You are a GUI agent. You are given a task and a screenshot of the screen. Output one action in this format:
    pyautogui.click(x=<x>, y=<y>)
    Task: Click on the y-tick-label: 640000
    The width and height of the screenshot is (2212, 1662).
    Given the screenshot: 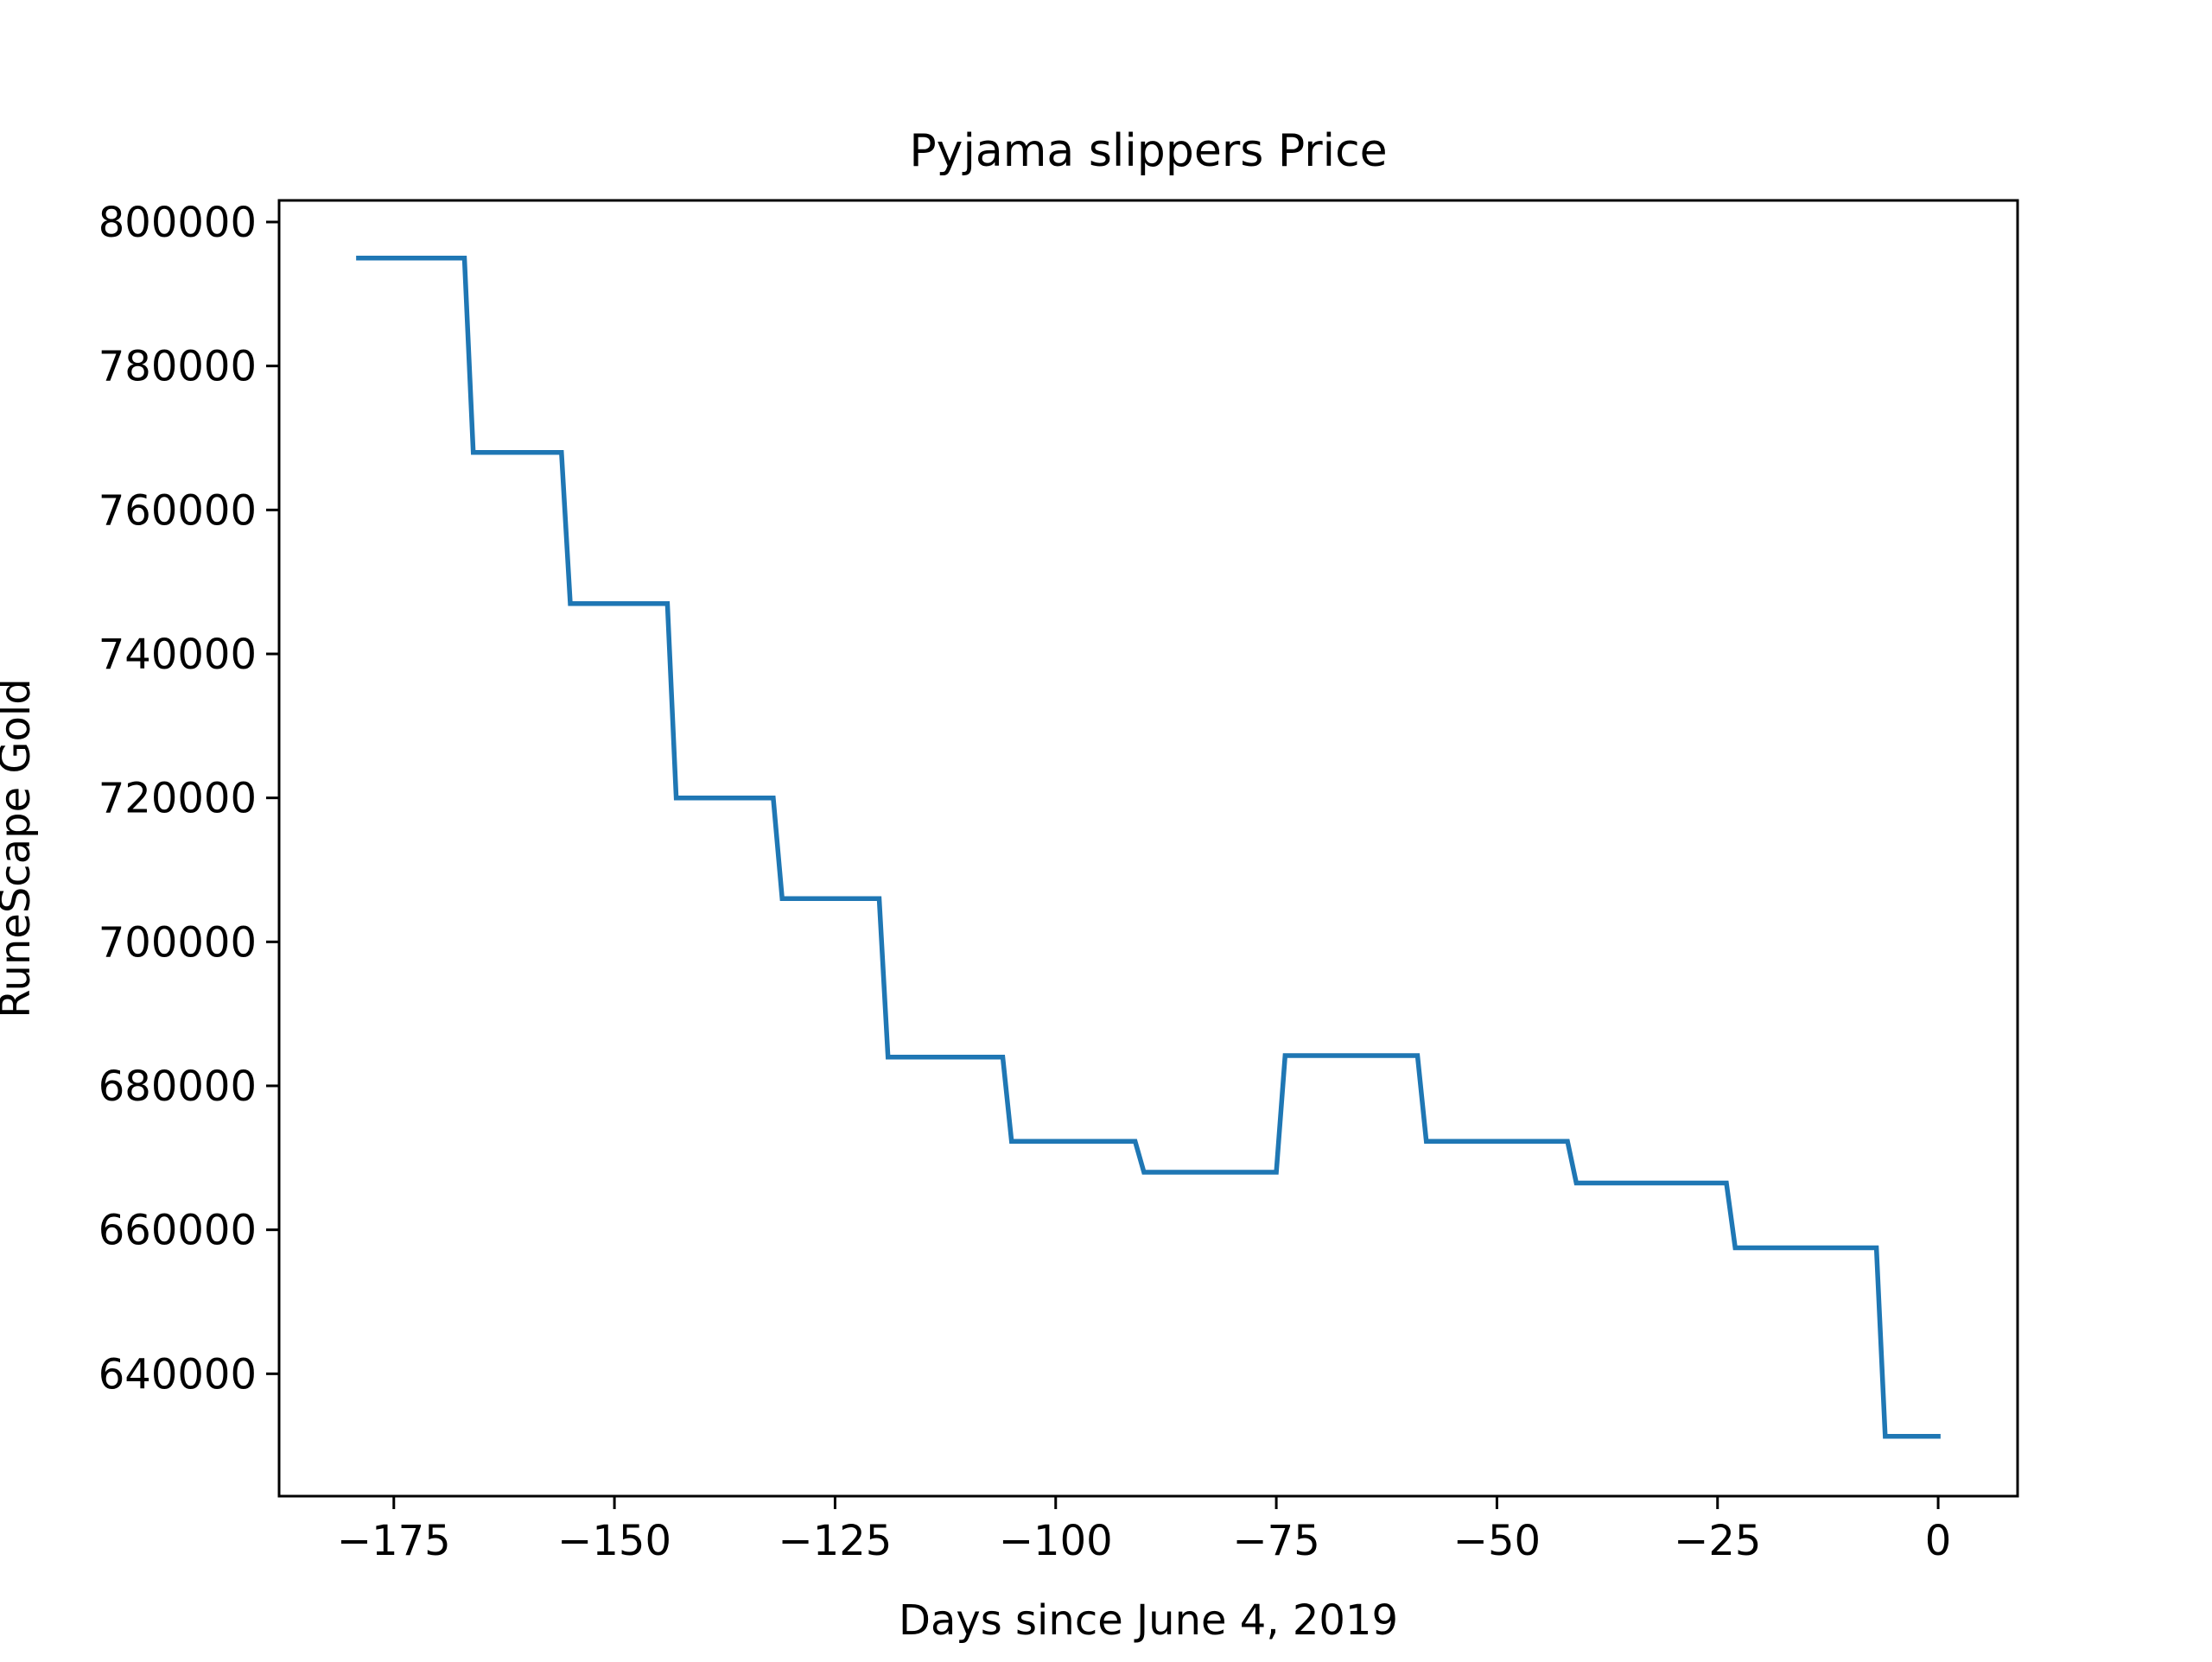 What is the action you would take?
    pyautogui.click(x=178, y=1374)
    